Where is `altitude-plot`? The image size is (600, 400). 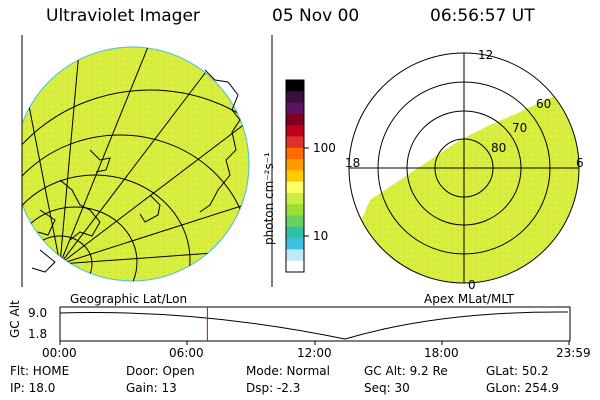 altitude-plot is located at coordinates (315, 325).